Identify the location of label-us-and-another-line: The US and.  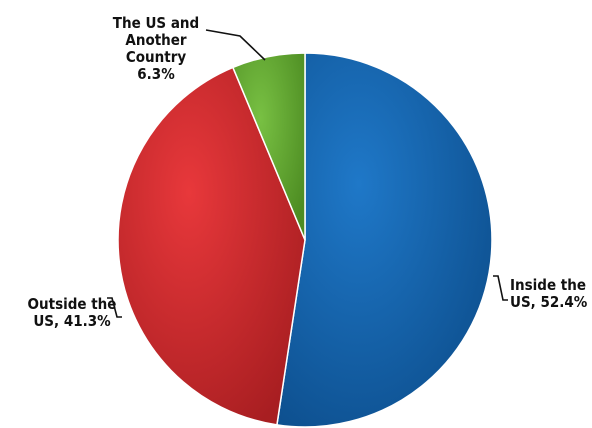
(156, 23).